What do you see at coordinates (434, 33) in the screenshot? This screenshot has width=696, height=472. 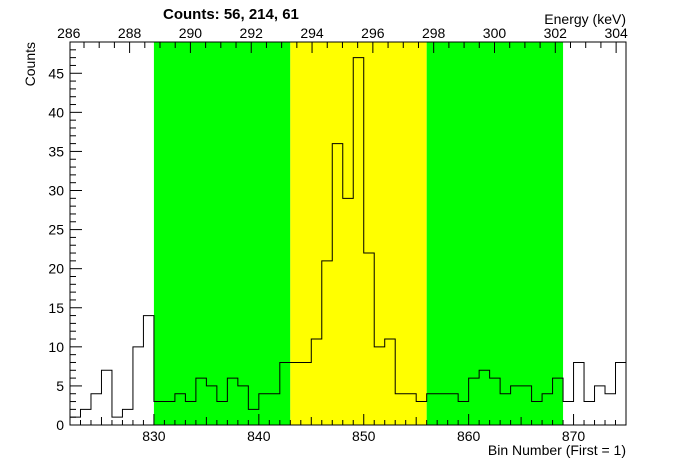 I see `energy-tick-label: 298` at bounding box center [434, 33].